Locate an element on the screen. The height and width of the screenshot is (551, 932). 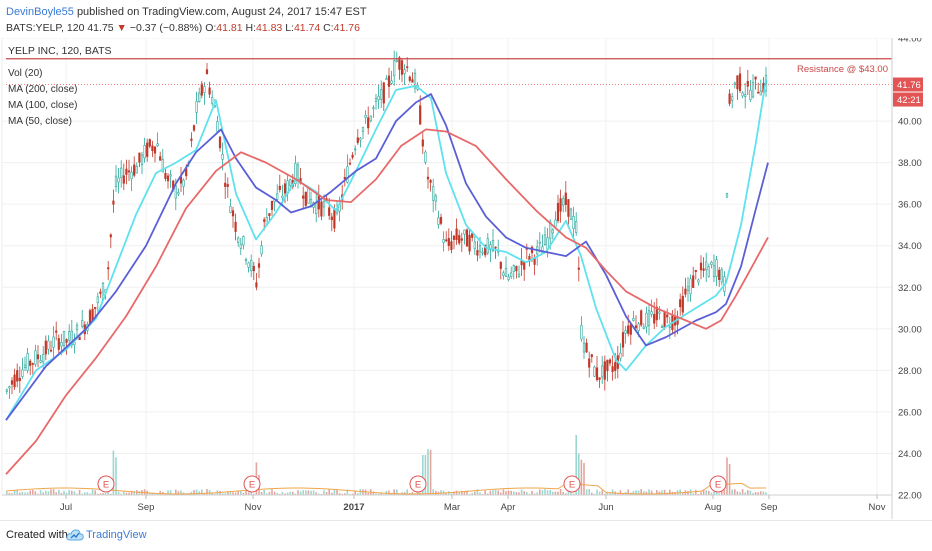
tradingview-brand: TradingView is located at coordinates (116, 535).